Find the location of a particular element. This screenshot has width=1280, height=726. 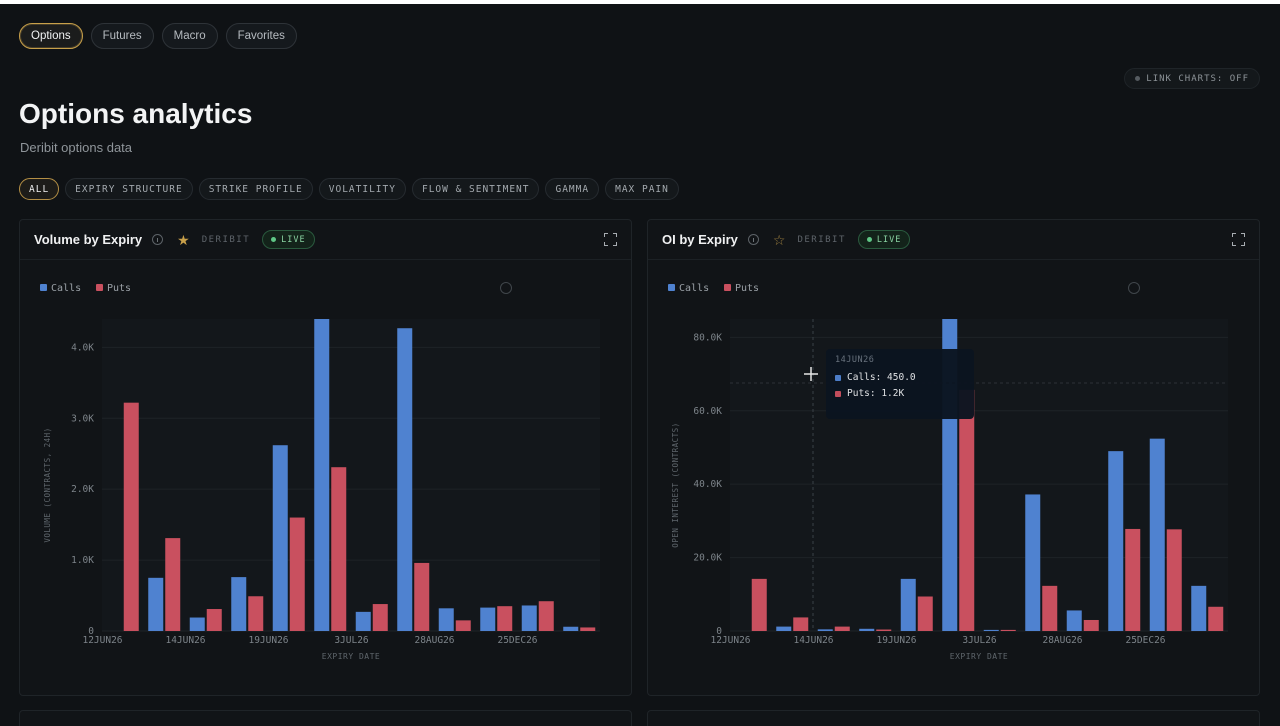

x-tick-label: 12JUN26 is located at coordinates (102, 640).